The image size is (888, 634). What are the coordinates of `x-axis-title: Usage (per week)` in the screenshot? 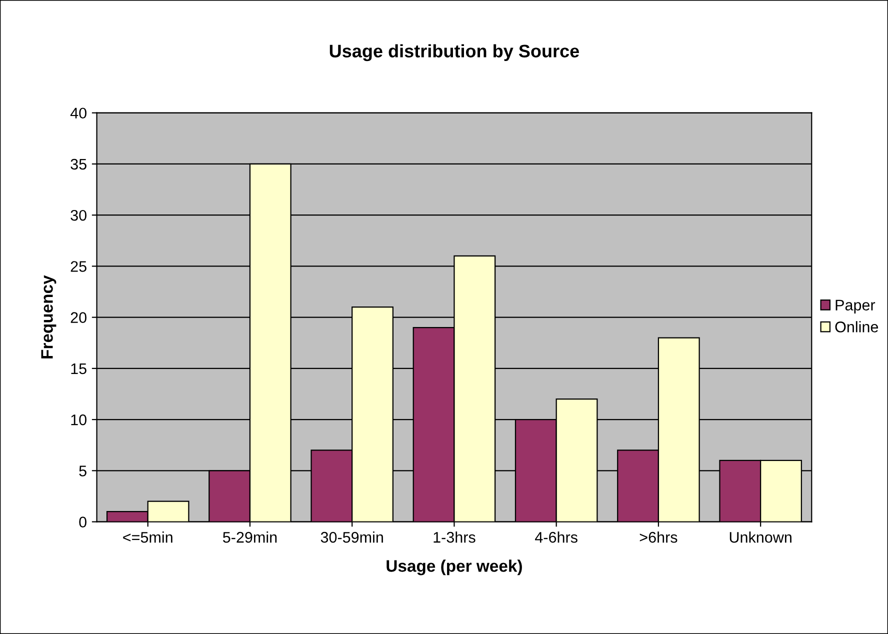 It's located at (454, 568).